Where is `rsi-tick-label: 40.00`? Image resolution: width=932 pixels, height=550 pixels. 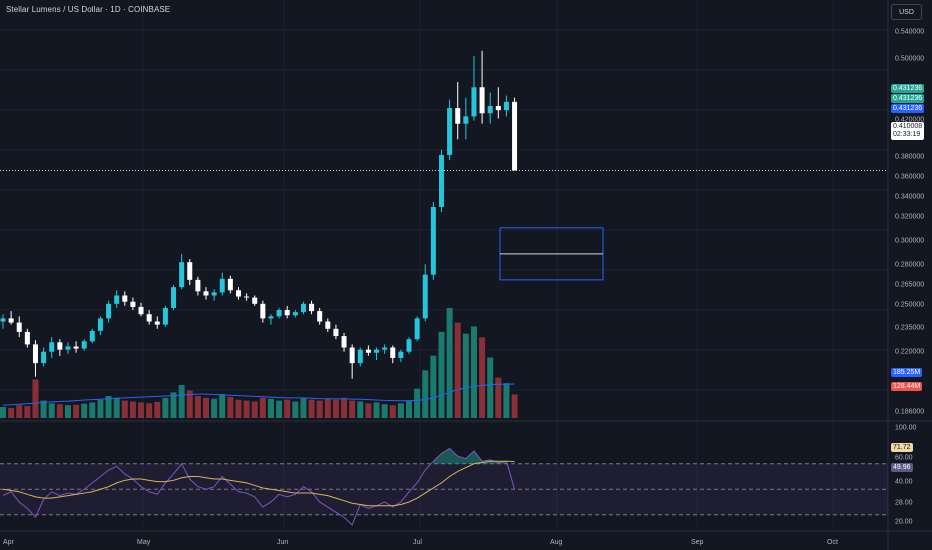 rsi-tick-label: 40.00 is located at coordinates (904, 482).